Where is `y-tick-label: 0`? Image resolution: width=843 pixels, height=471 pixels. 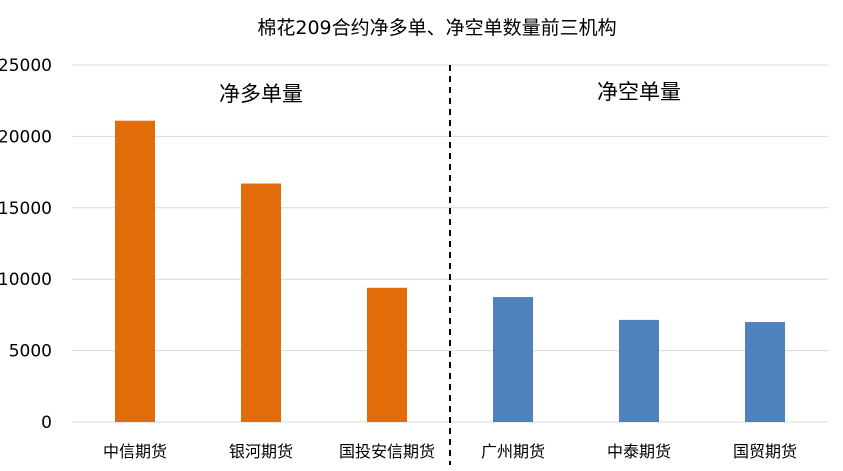
y-tick-label: 0 is located at coordinates (46, 423).